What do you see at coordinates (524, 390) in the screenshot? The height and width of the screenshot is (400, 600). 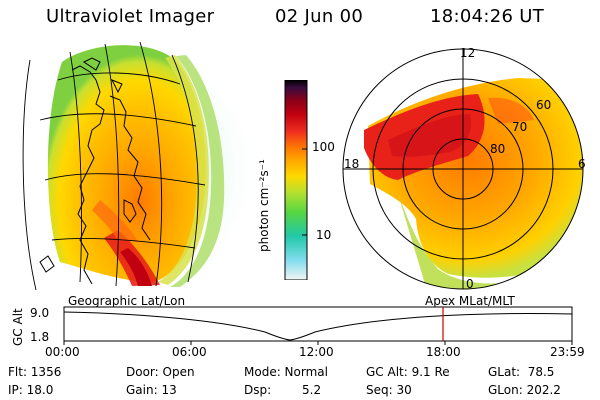 I see `glon-info: GLon: 202.2` at bounding box center [524, 390].